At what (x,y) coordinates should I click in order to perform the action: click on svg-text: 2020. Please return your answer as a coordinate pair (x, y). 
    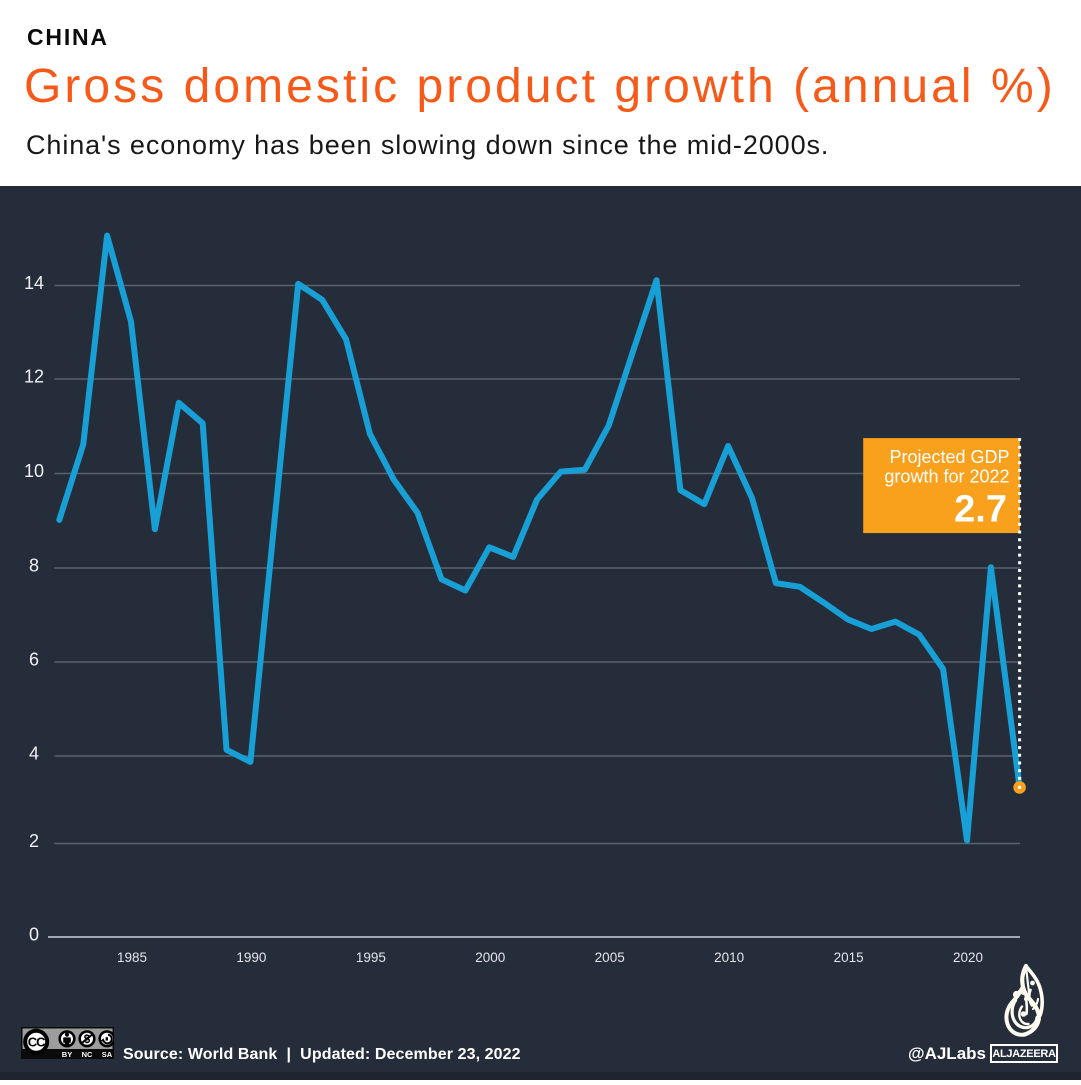
    Looking at the image, I should click on (968, 957).